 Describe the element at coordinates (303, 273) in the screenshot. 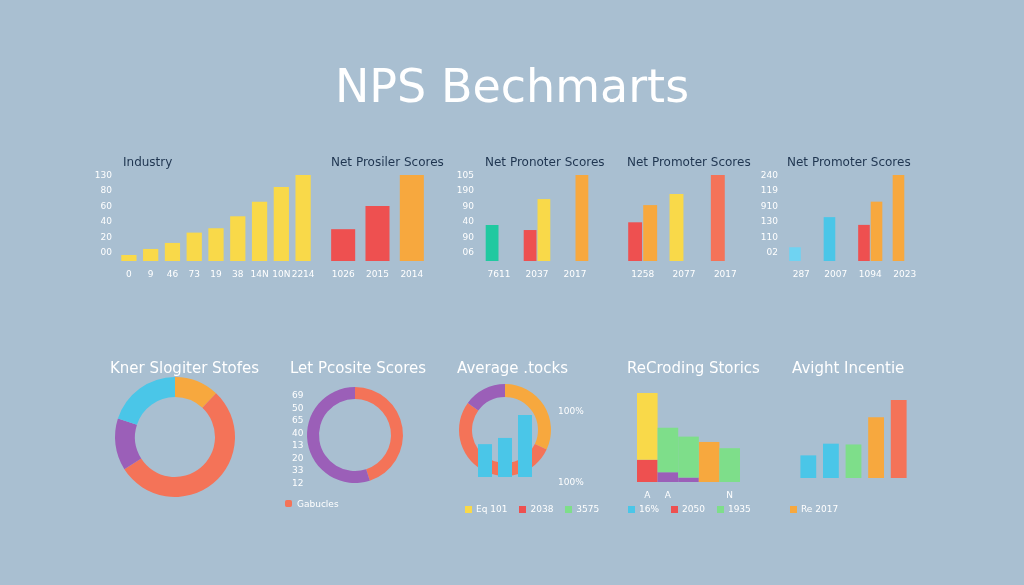

I see `x-tick-label: 2214` at that location.